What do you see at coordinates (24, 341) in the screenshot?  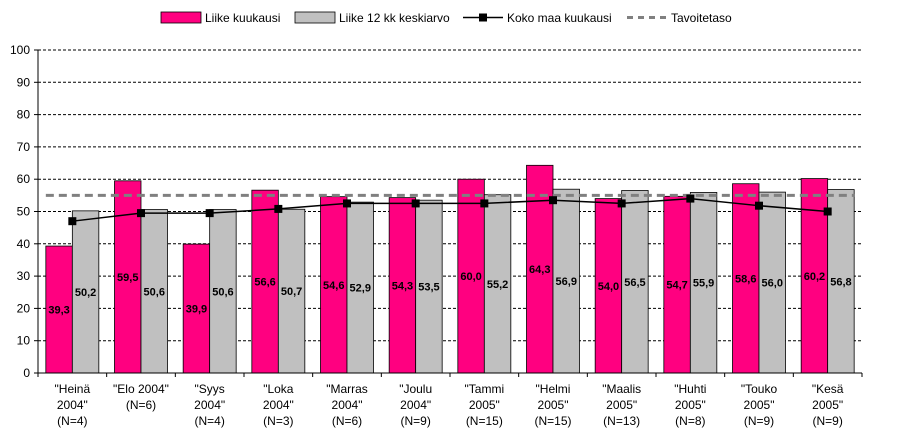 I see `y-tick-label: 10` at bounding box center [24, 341].